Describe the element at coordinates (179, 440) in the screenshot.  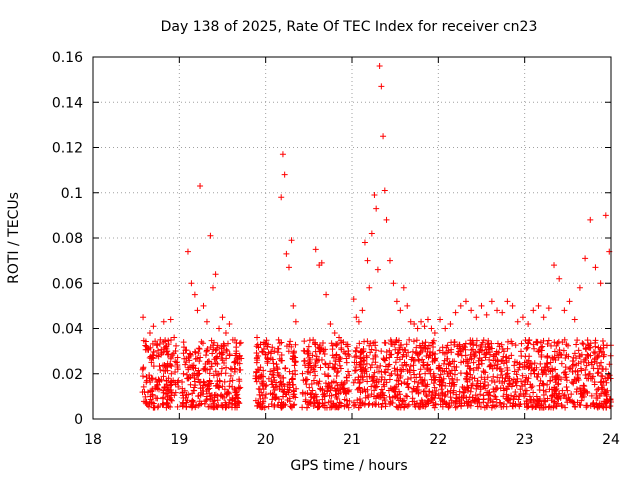
I see `x-tick-label: 19` at that location.